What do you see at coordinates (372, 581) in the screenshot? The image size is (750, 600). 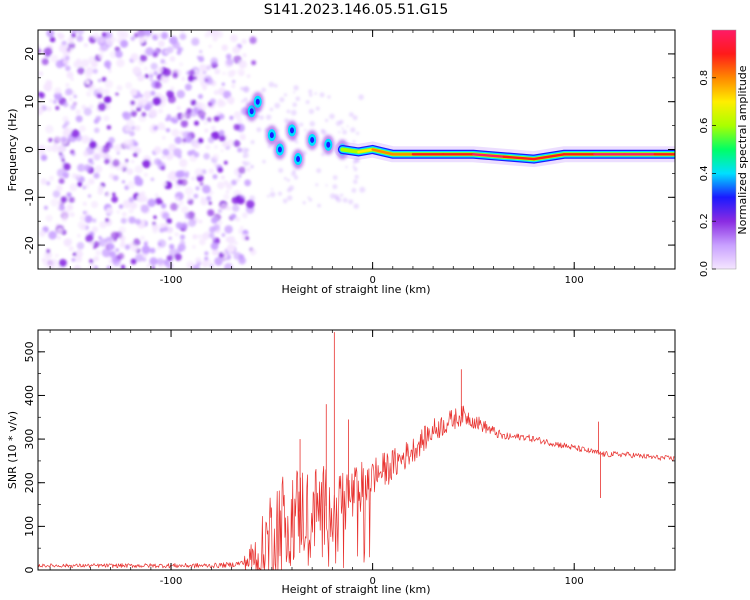 I see `x-tick-label: 0` at bounding box center [372, 581].